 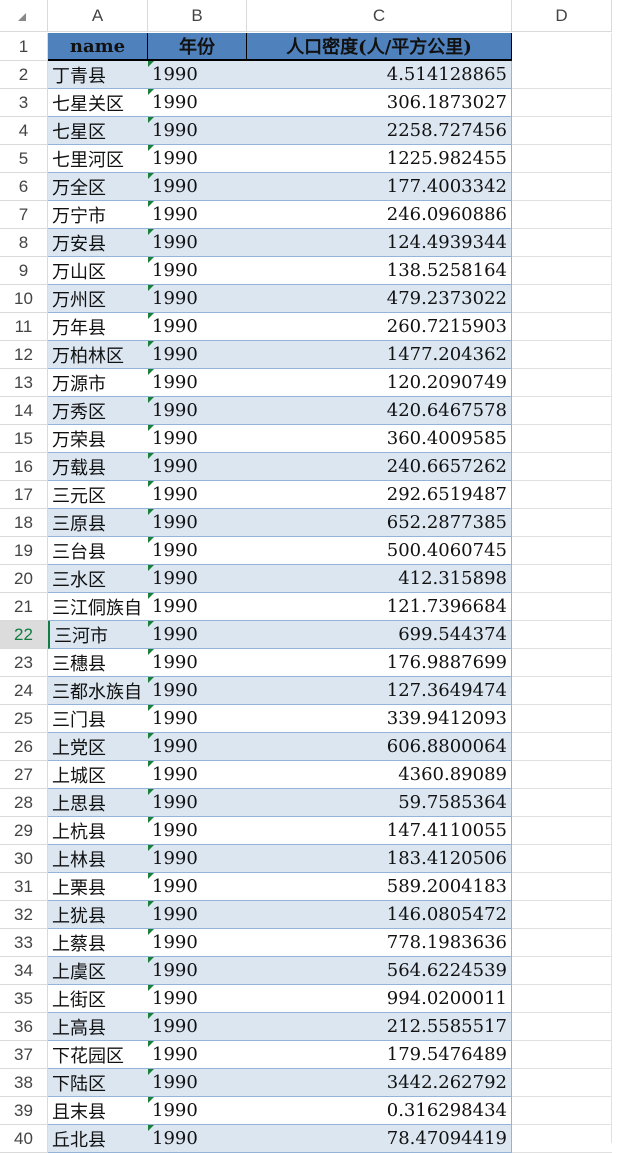 What do you see at coordinates (24, 1027) in the screenshot?
I see `row-header-36: 36` at bounding box center [24, 1027].